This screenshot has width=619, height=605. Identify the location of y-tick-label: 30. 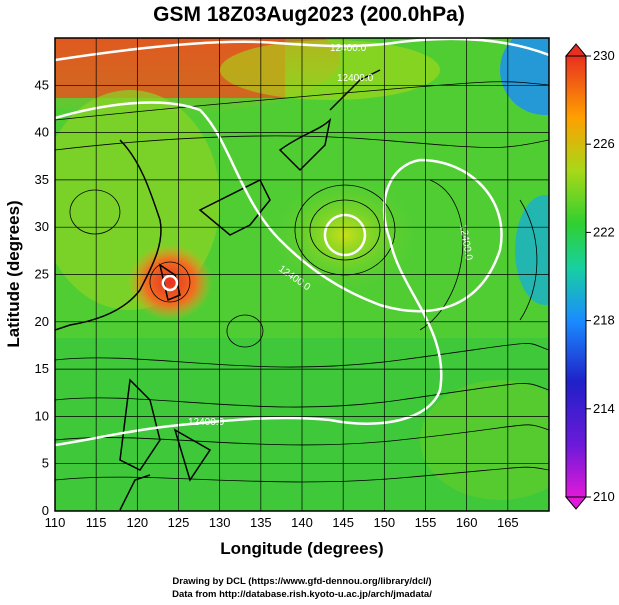
(42, 226).